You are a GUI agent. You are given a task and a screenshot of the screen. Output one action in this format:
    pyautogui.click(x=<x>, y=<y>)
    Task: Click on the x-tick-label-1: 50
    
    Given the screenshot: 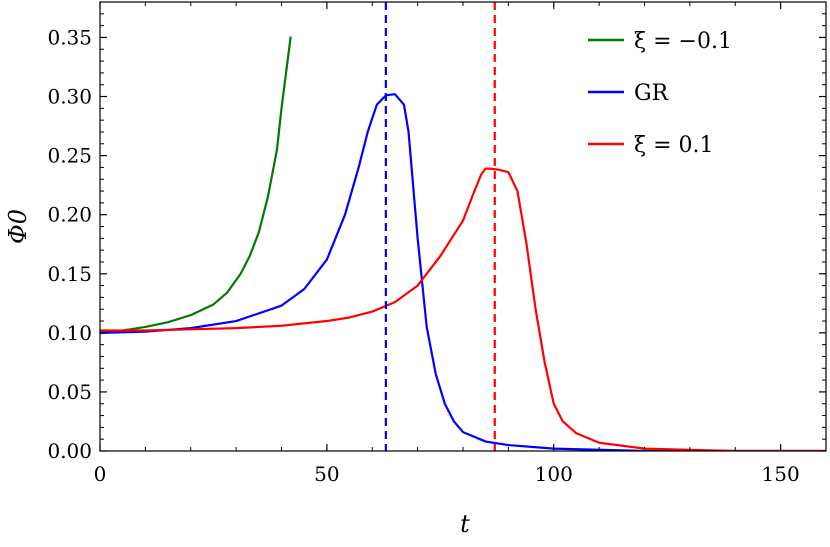 What is the action you would take?
    pyautogui.click(x=326, y=474)
    